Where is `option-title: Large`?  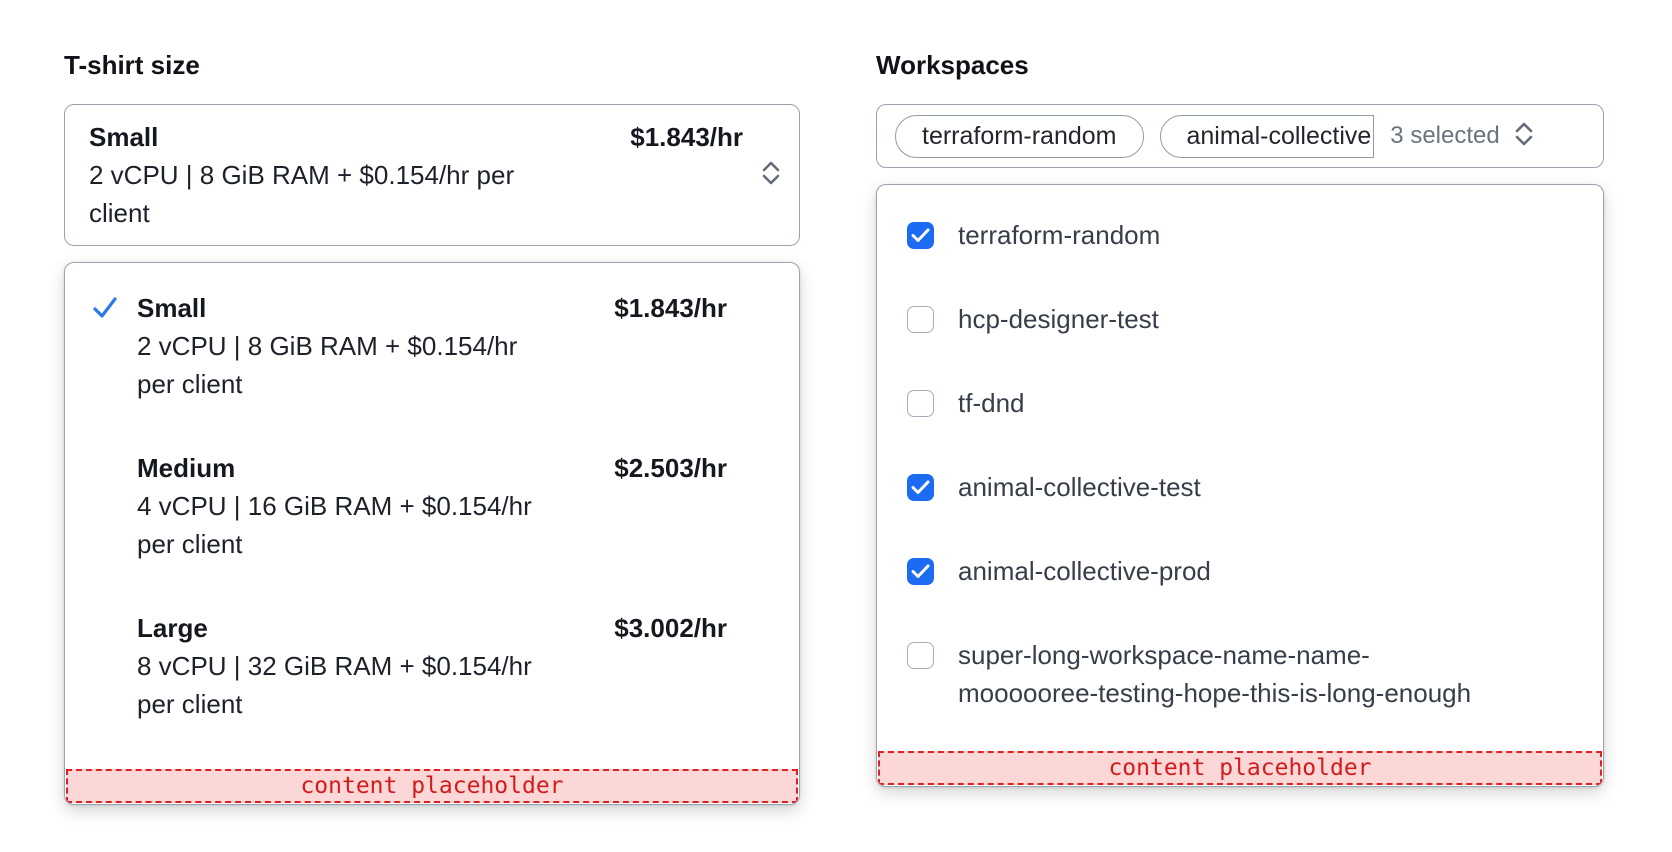 option-title: Large is located at coordinates (172, 628).